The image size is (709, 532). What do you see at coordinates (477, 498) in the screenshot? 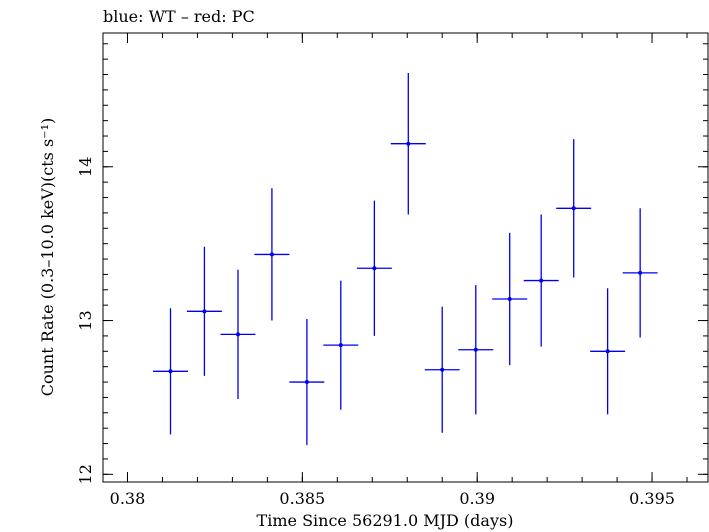
I see `x-tick-label-2: 0.39` at bounding box center [477, 498].